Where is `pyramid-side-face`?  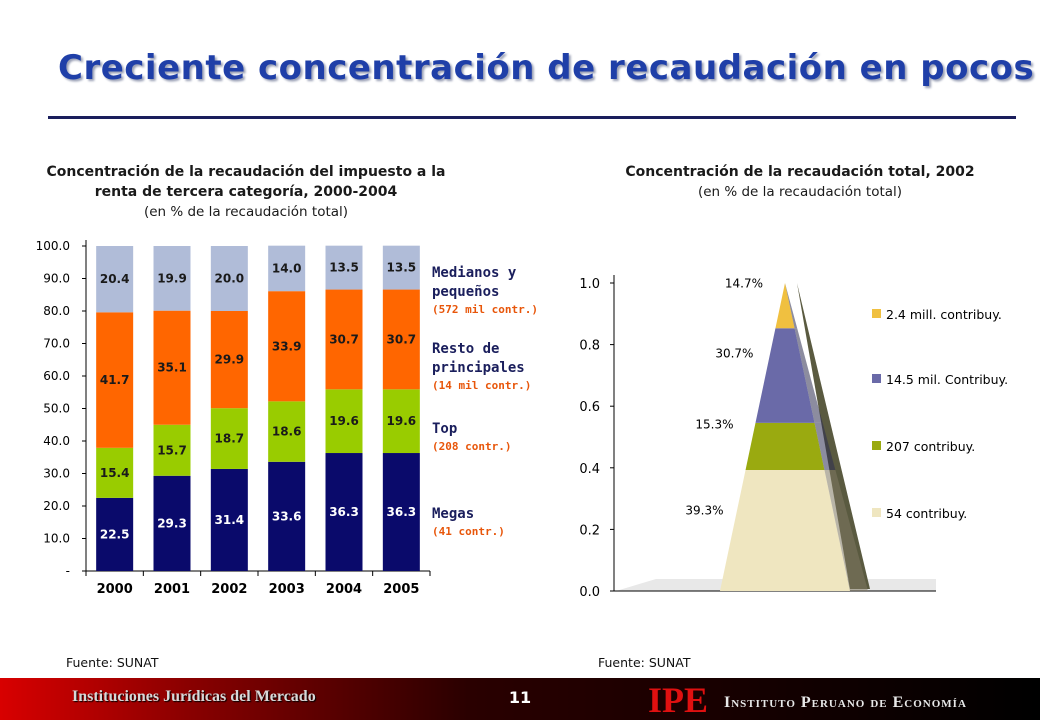 pyramid-side-face is located at coordinates (833, 436).